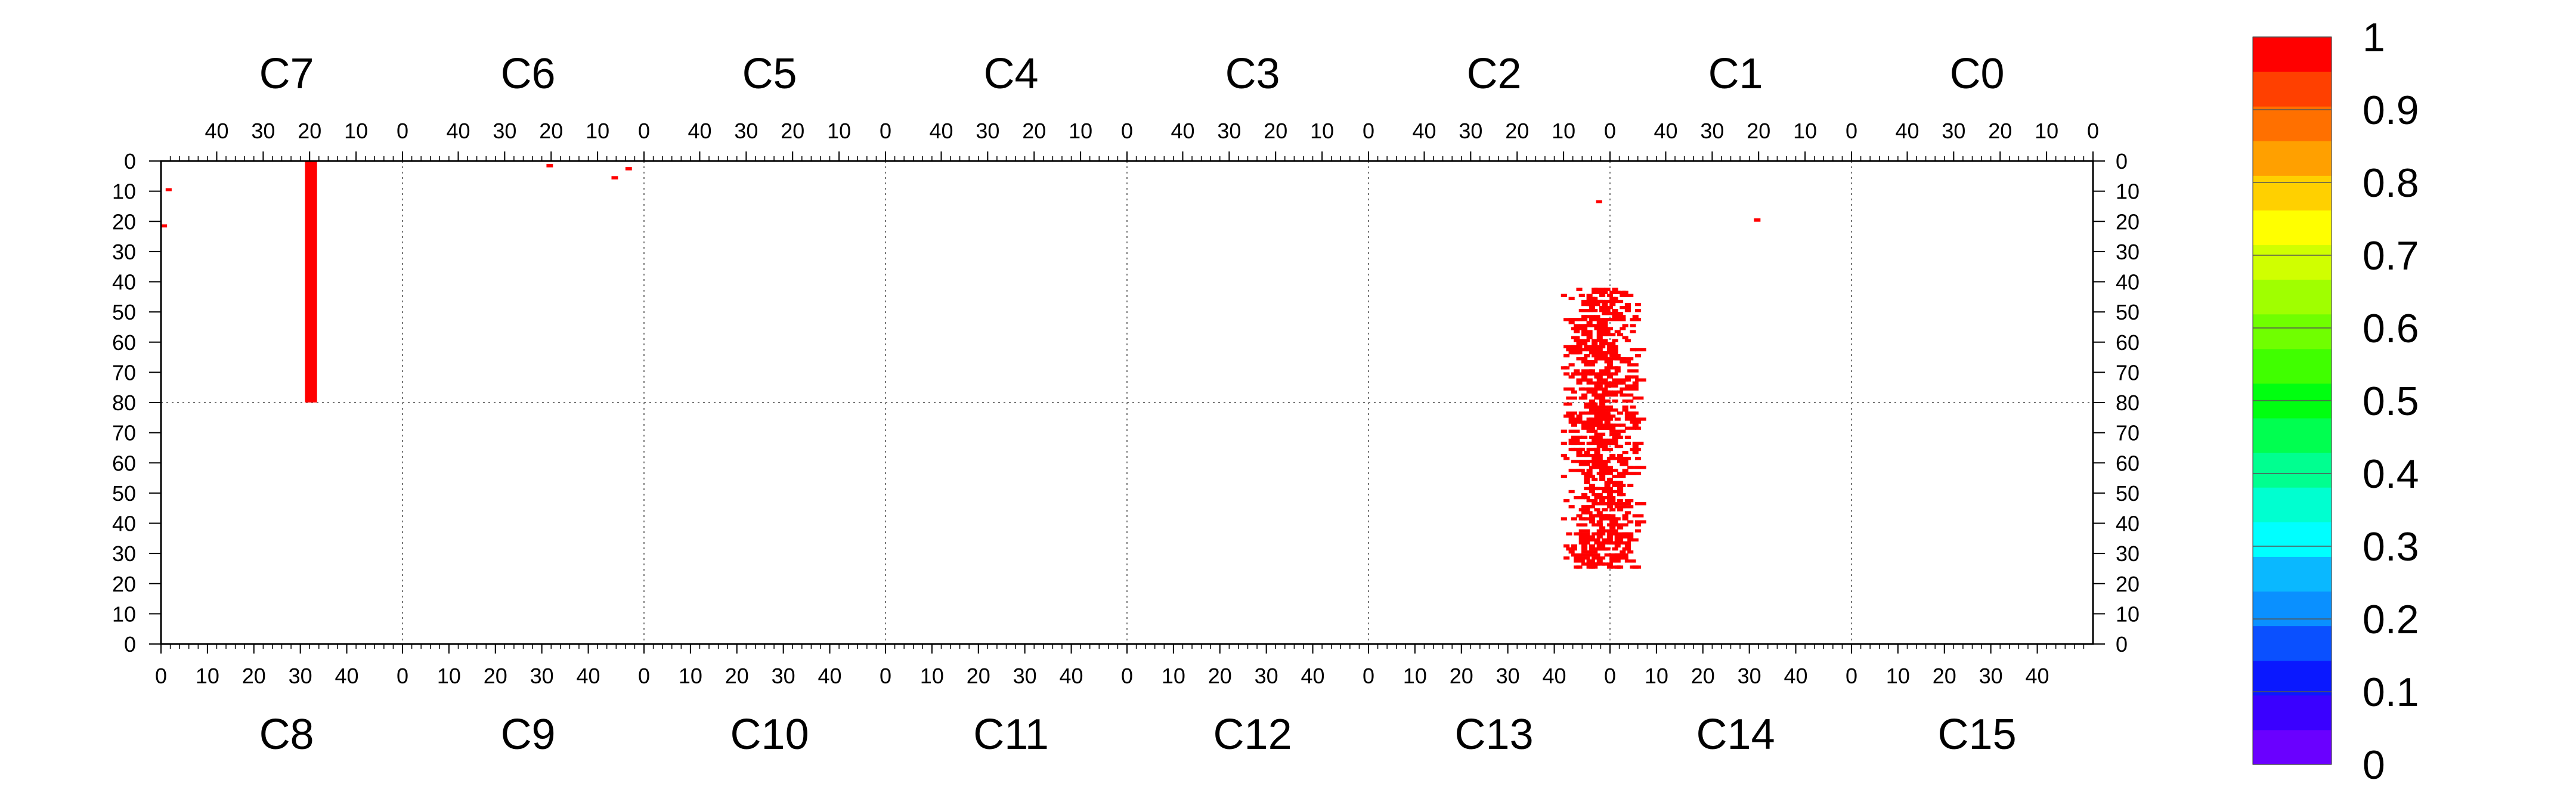  I want to click on y-tick-label-right: 0, so click(2122, 161).